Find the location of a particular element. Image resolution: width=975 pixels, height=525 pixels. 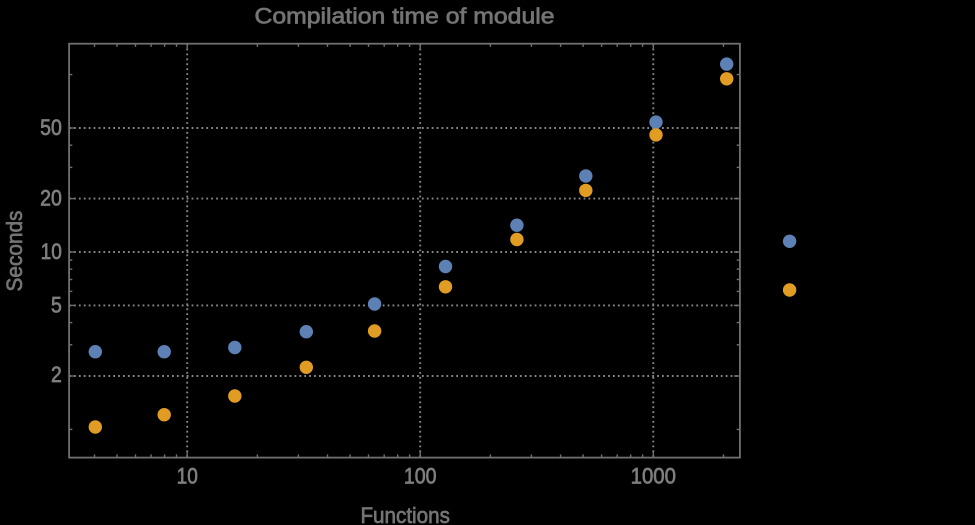

svg-text: 2 is located at coordinates (56, 374).